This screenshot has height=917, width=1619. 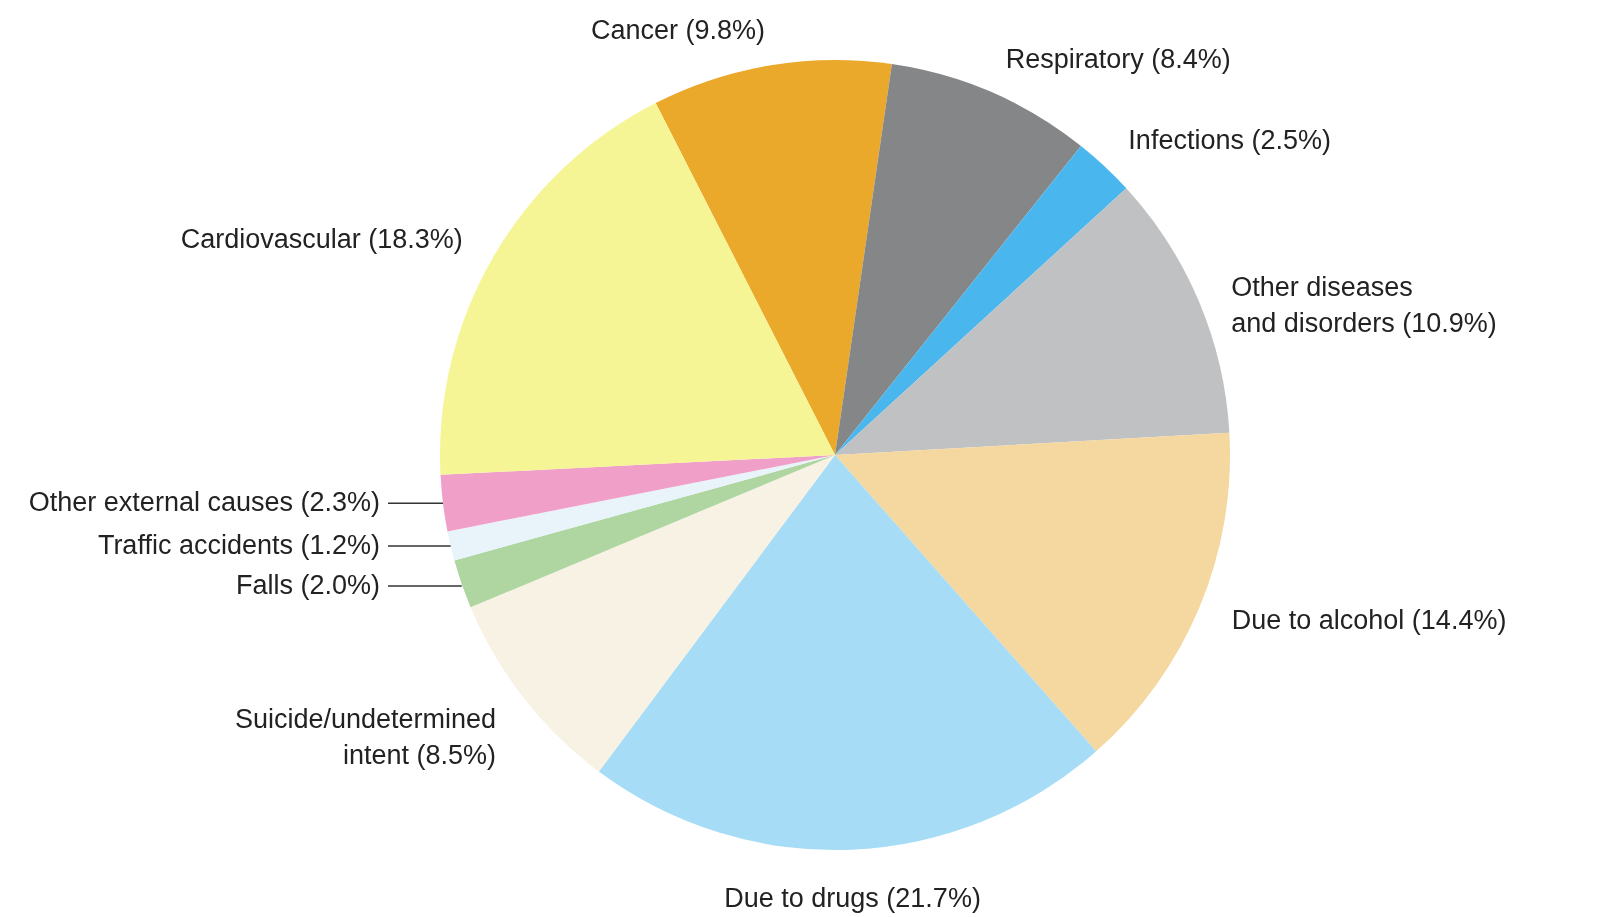 I want to click on slice-label: Infections (2.5%), so click(x=1229, y=139).